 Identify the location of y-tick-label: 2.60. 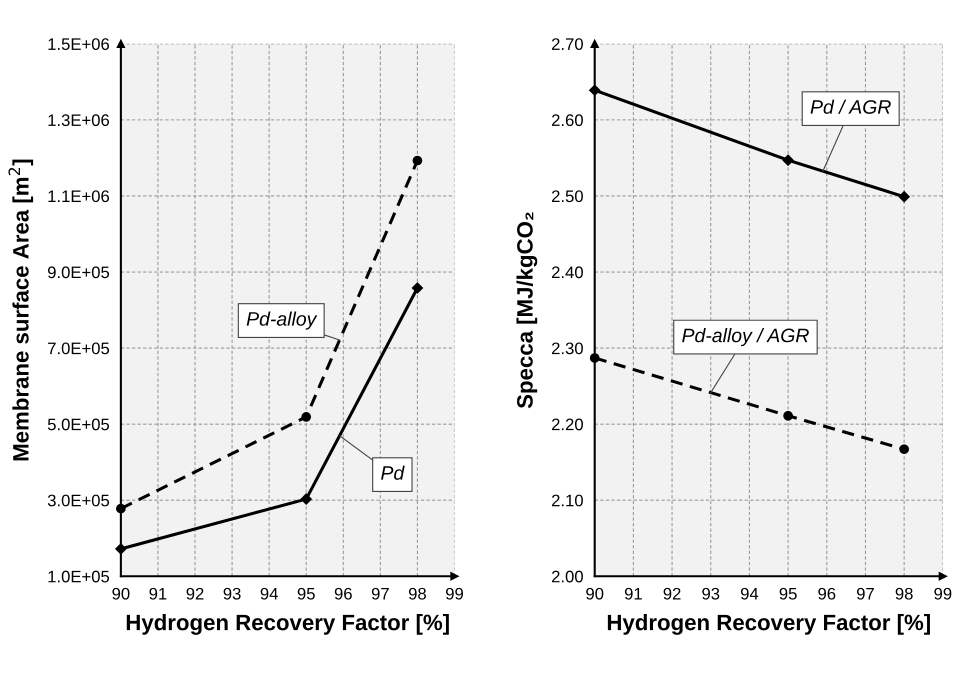
(567, 120).